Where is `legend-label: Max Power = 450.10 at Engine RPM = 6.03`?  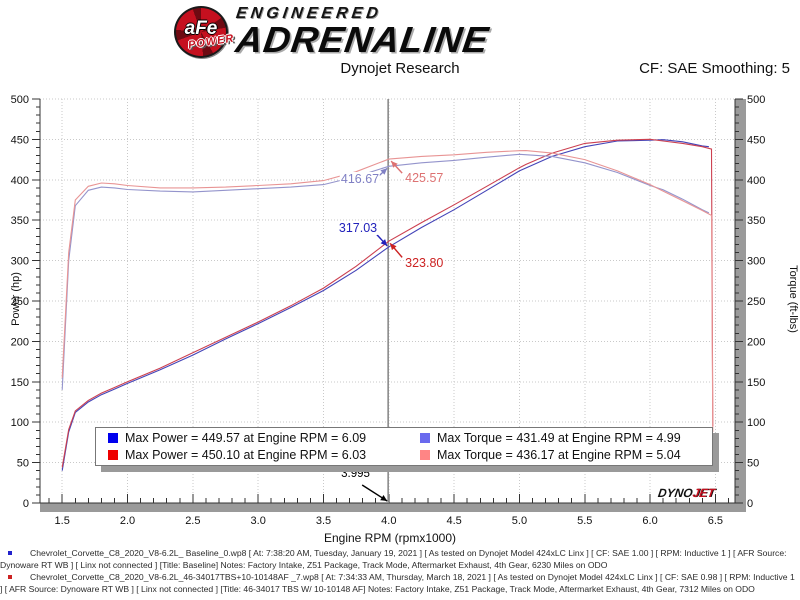
legend-label: Max Power = 450.10 at Engine RPM = 6.03 is located at coordinates (246, 455).